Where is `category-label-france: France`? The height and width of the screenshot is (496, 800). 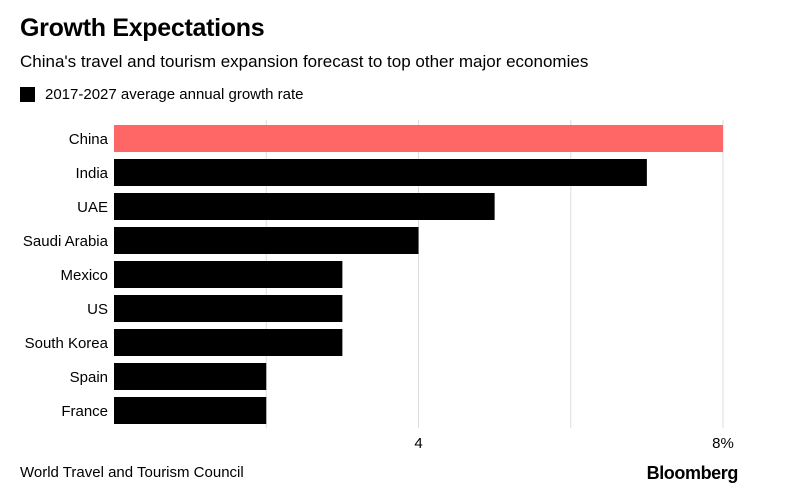 category-label-france: France is located at coordinates (84, 411).